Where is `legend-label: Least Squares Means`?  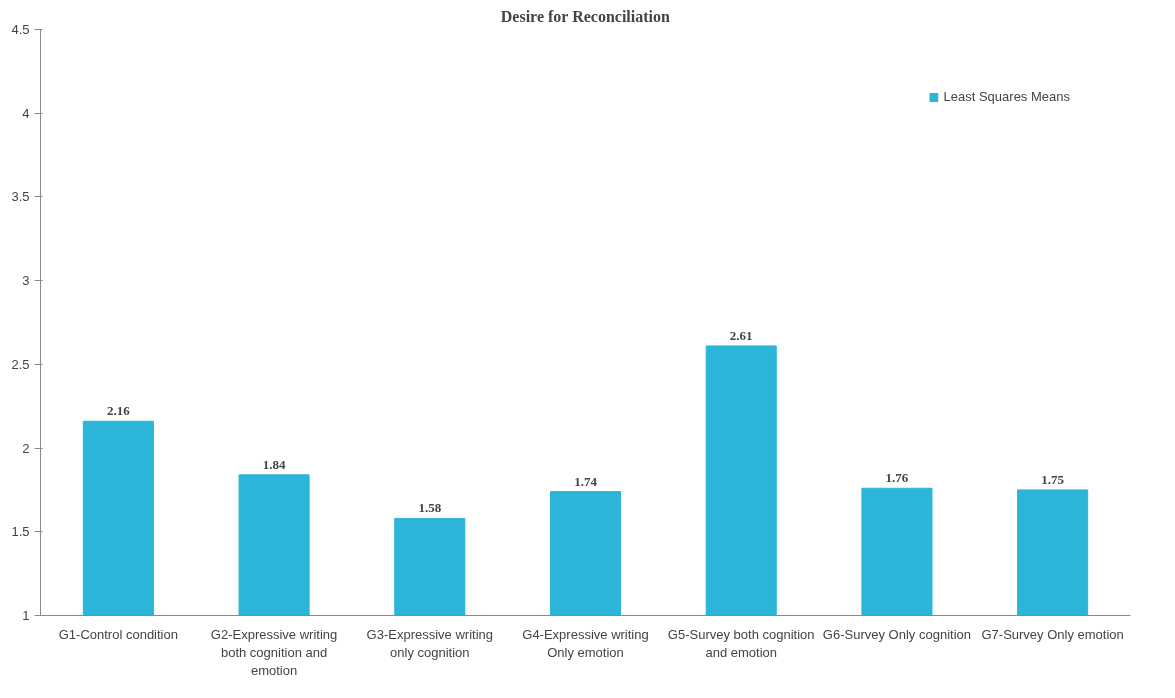
legend-label: Least Squares Means is located at coordinates (1006, 96).